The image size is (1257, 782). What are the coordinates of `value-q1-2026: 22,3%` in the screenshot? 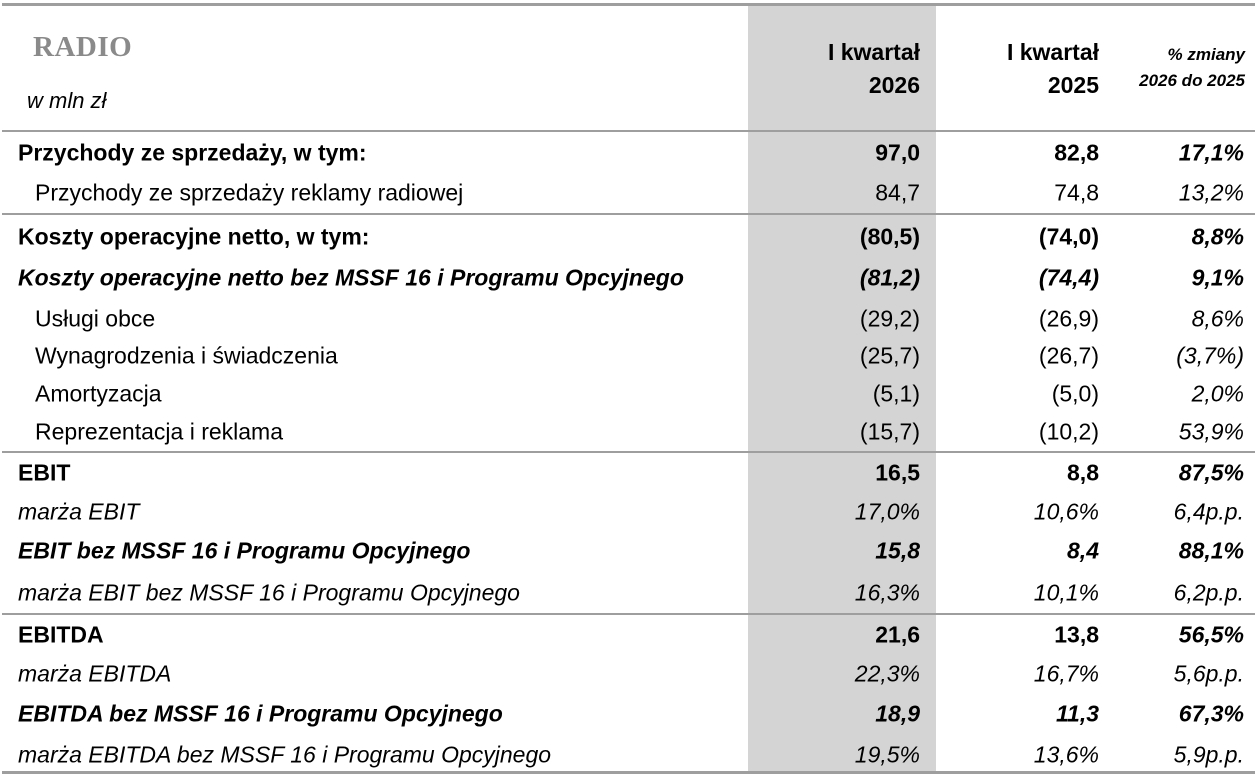 It's located at (887, 673).